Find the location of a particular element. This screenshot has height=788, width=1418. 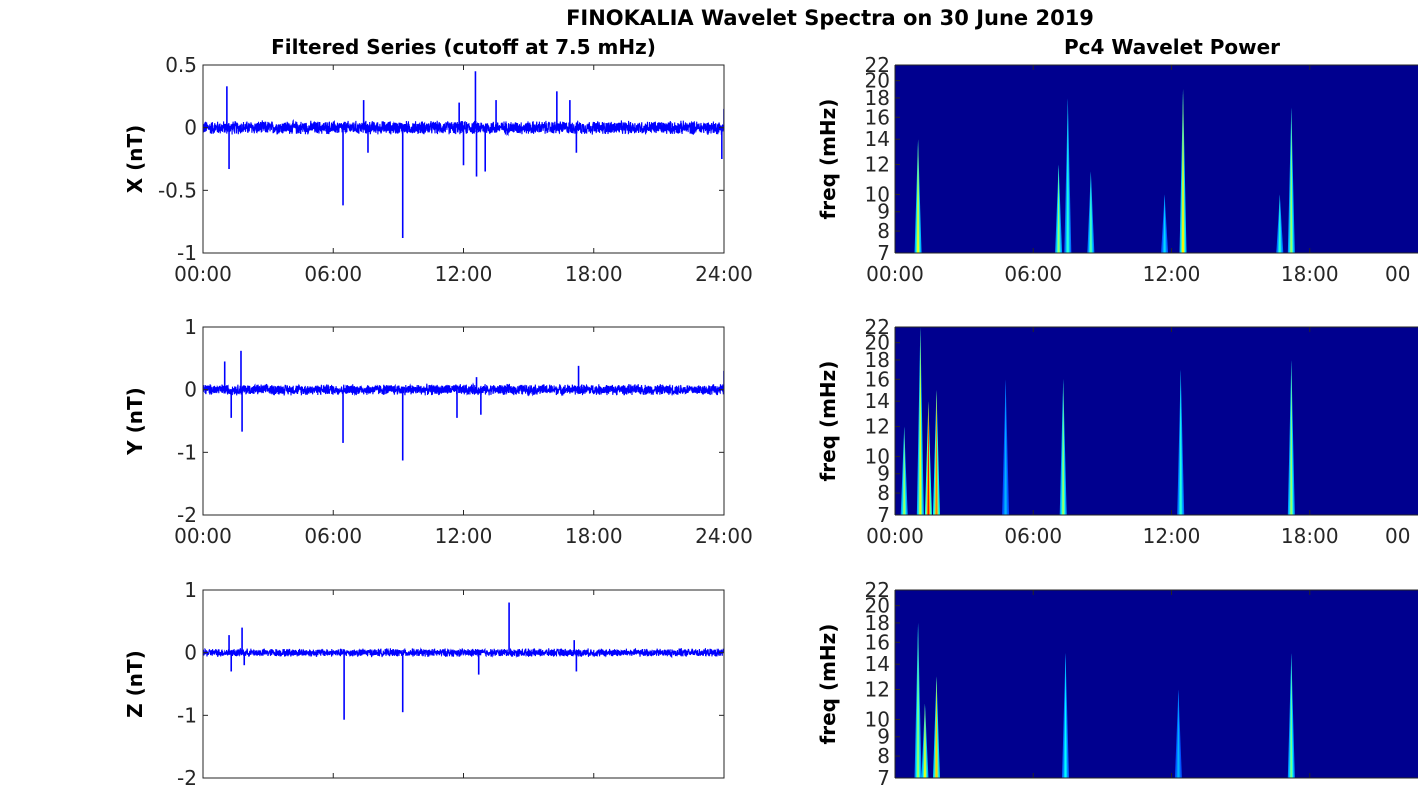

y-tick-label: -0.5 is located at coordinates (177, 190).